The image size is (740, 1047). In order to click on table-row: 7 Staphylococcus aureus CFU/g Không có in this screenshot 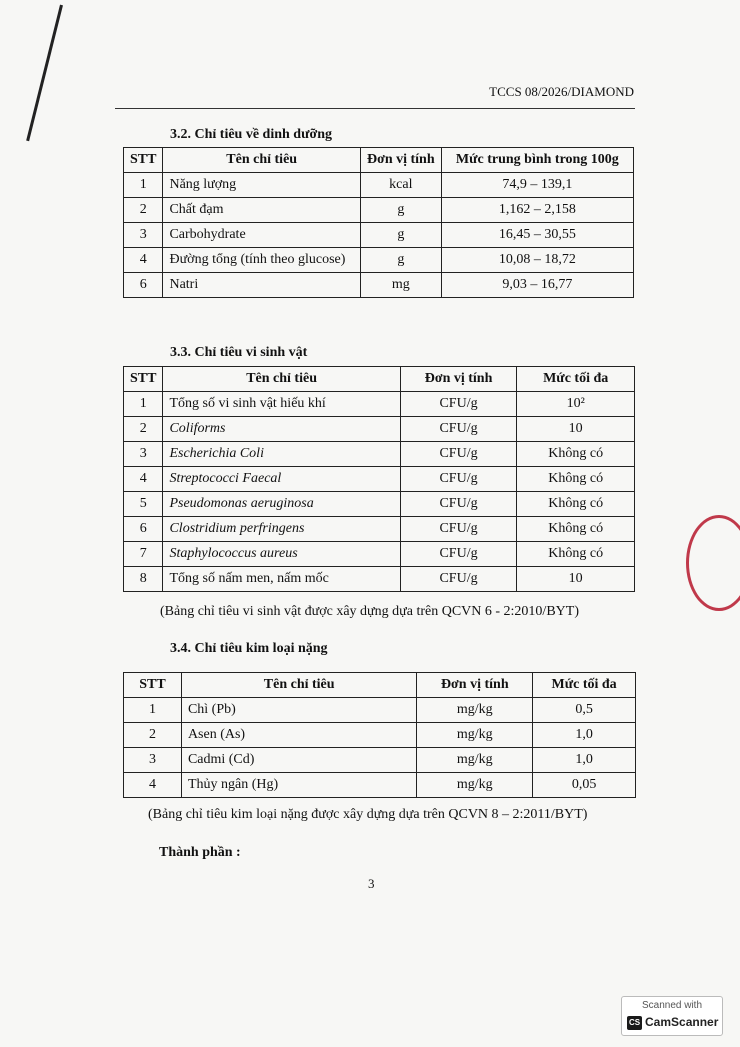, I will do `click(378, 554)`.